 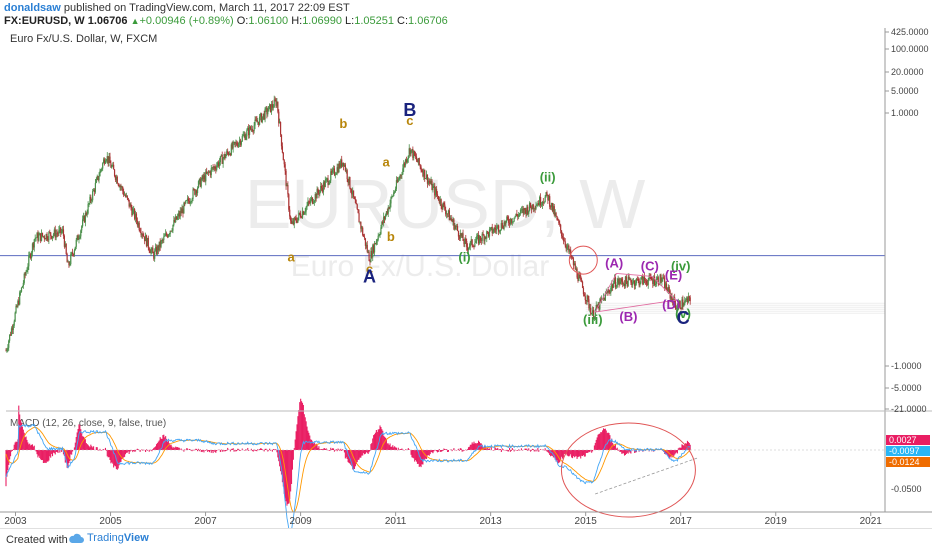 What do you see at coordinates (673, 274) in the screenshot?
I see `wave-label: (E)` at bounding box center [673, 274].